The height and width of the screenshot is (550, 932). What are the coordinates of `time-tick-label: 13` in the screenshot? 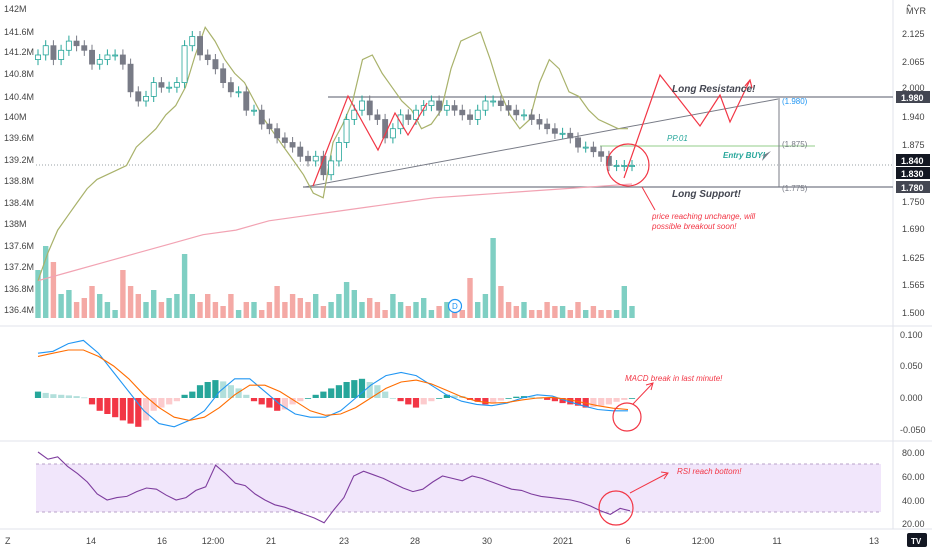 It's located at (874, 541).